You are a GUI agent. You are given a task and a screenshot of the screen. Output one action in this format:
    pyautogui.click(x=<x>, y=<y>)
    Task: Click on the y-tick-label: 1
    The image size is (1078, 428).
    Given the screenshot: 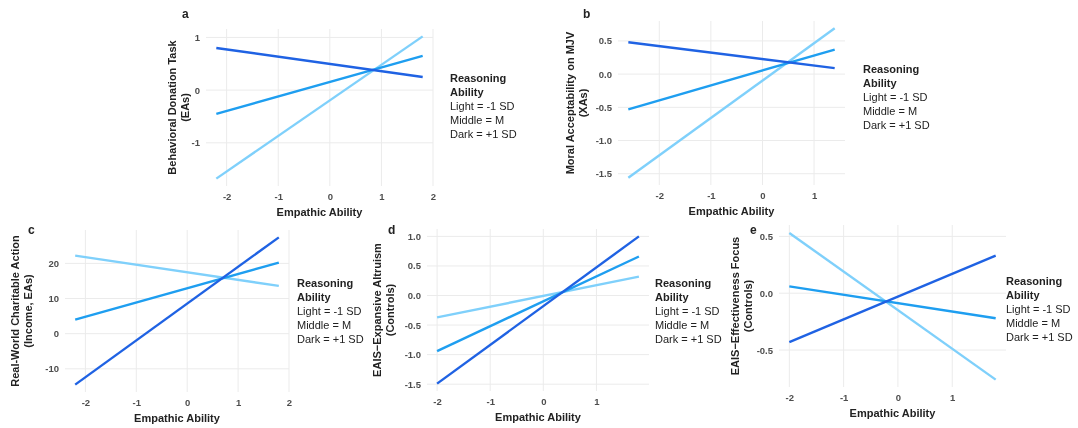 What is the action you would take?
    pyautogui.click(x=197, y=37)
    